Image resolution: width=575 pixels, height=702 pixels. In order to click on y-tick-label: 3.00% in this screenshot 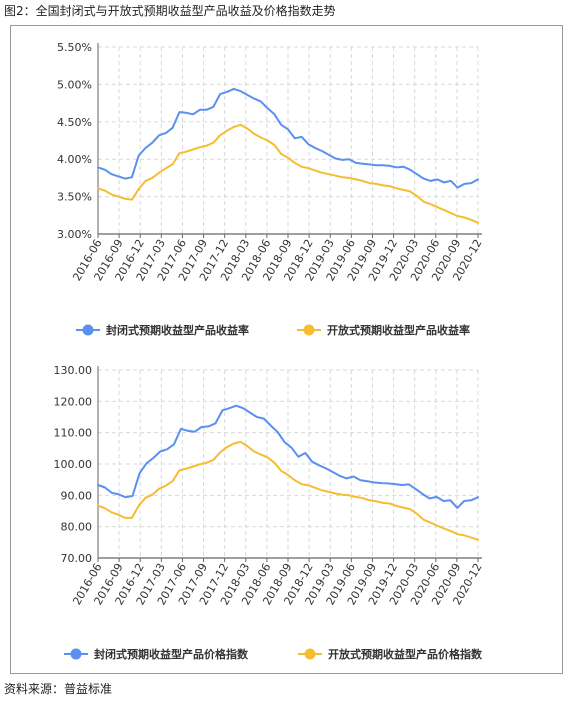, I will do `click(74, 234)`.